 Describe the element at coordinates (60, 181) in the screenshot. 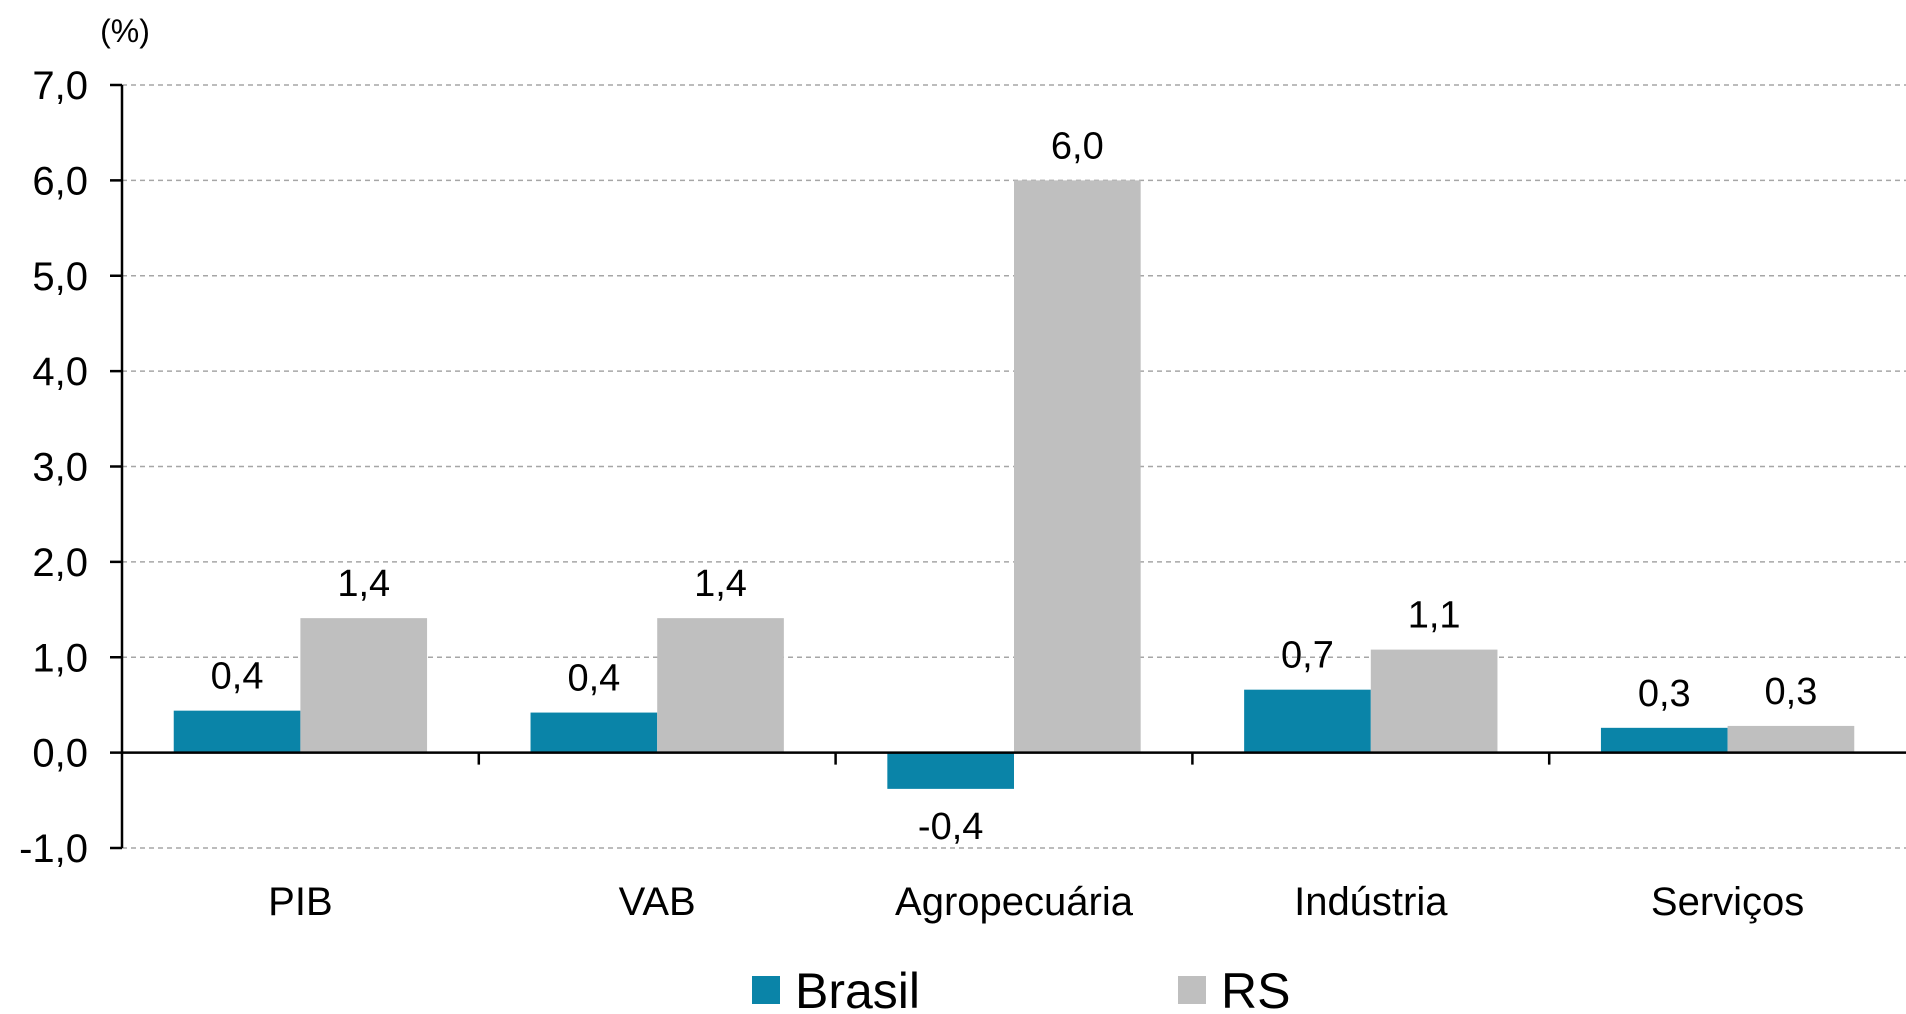

I see `y-tick-label: 6,0` at that location.